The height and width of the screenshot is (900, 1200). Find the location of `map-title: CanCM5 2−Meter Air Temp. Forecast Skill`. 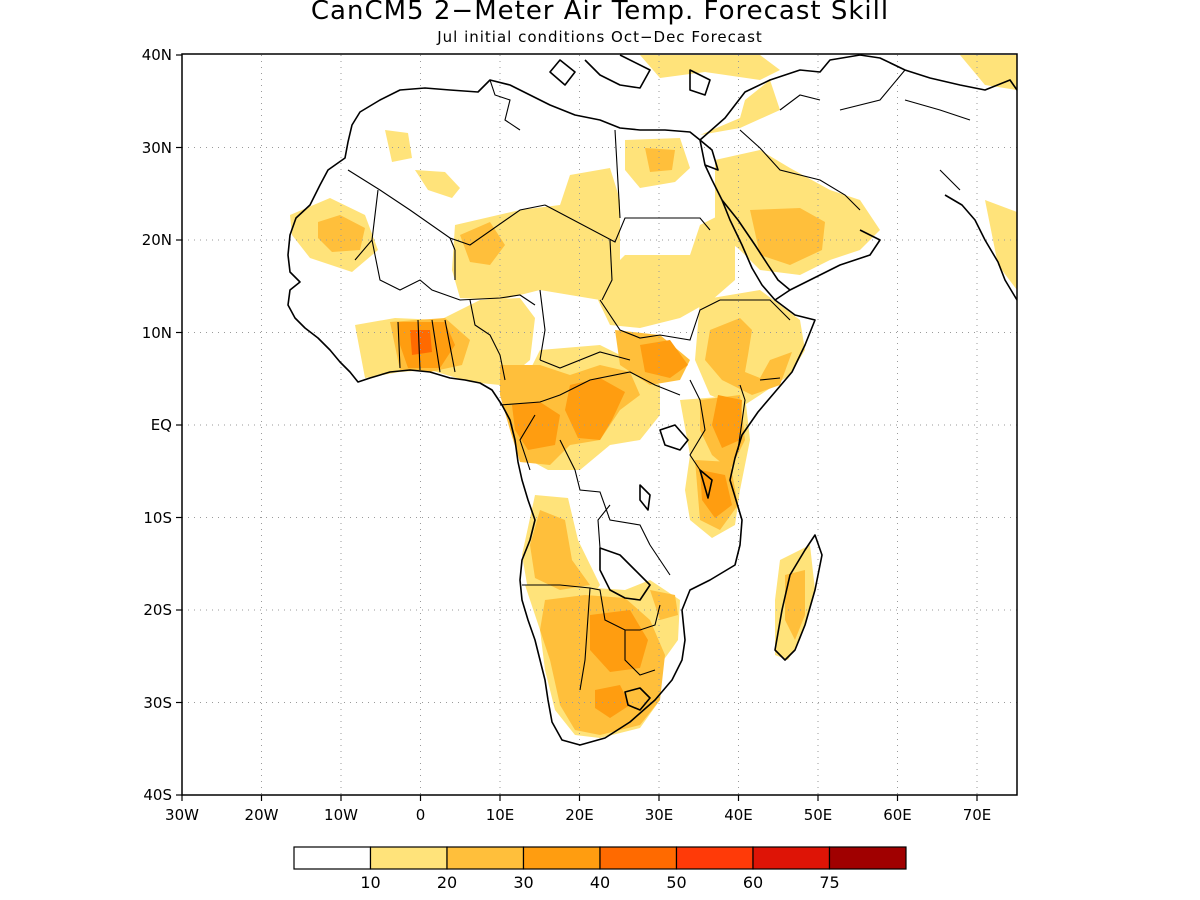

map-title: CanCM5 2−Meter Air Temp. Forecast Skill is located at coordinates (600, 13).